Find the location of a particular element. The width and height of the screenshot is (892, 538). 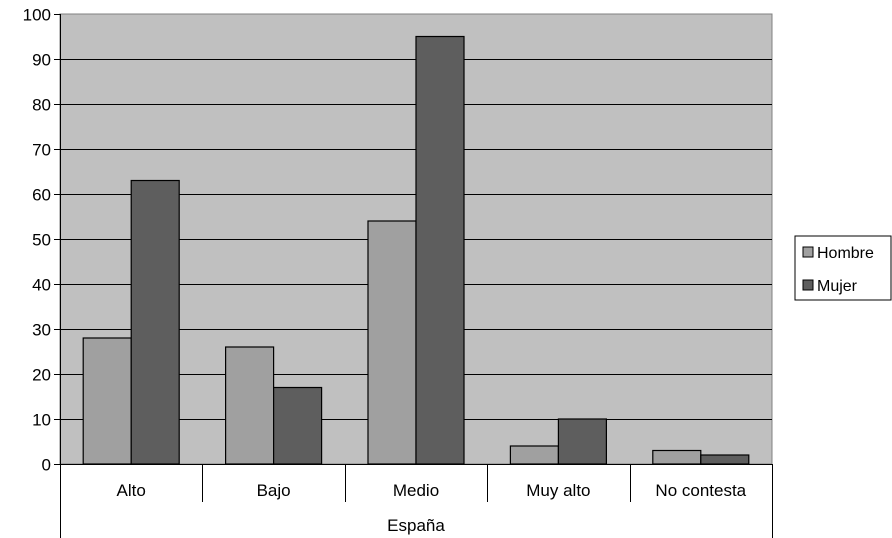

x-category-label: Medio is located at coordinates (416, 490).